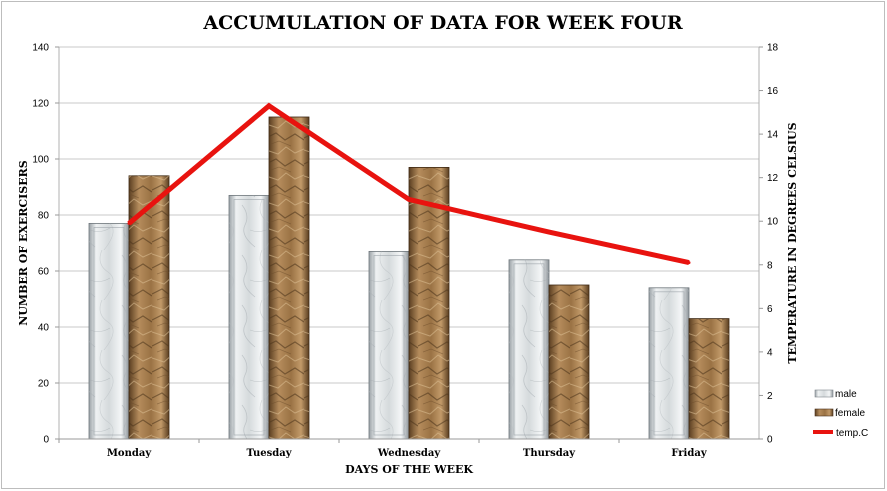  I want to click on category-label-thursday: Thursday, so click(549, 453).